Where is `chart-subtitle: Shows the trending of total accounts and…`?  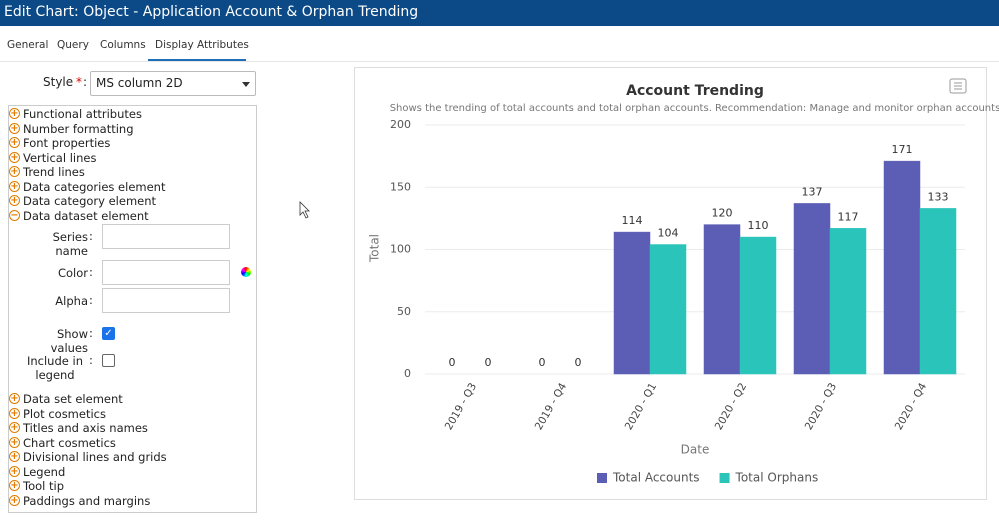
chart-subtitle: Shows the trending of total accounts and… is located at coordinates (694, 108).